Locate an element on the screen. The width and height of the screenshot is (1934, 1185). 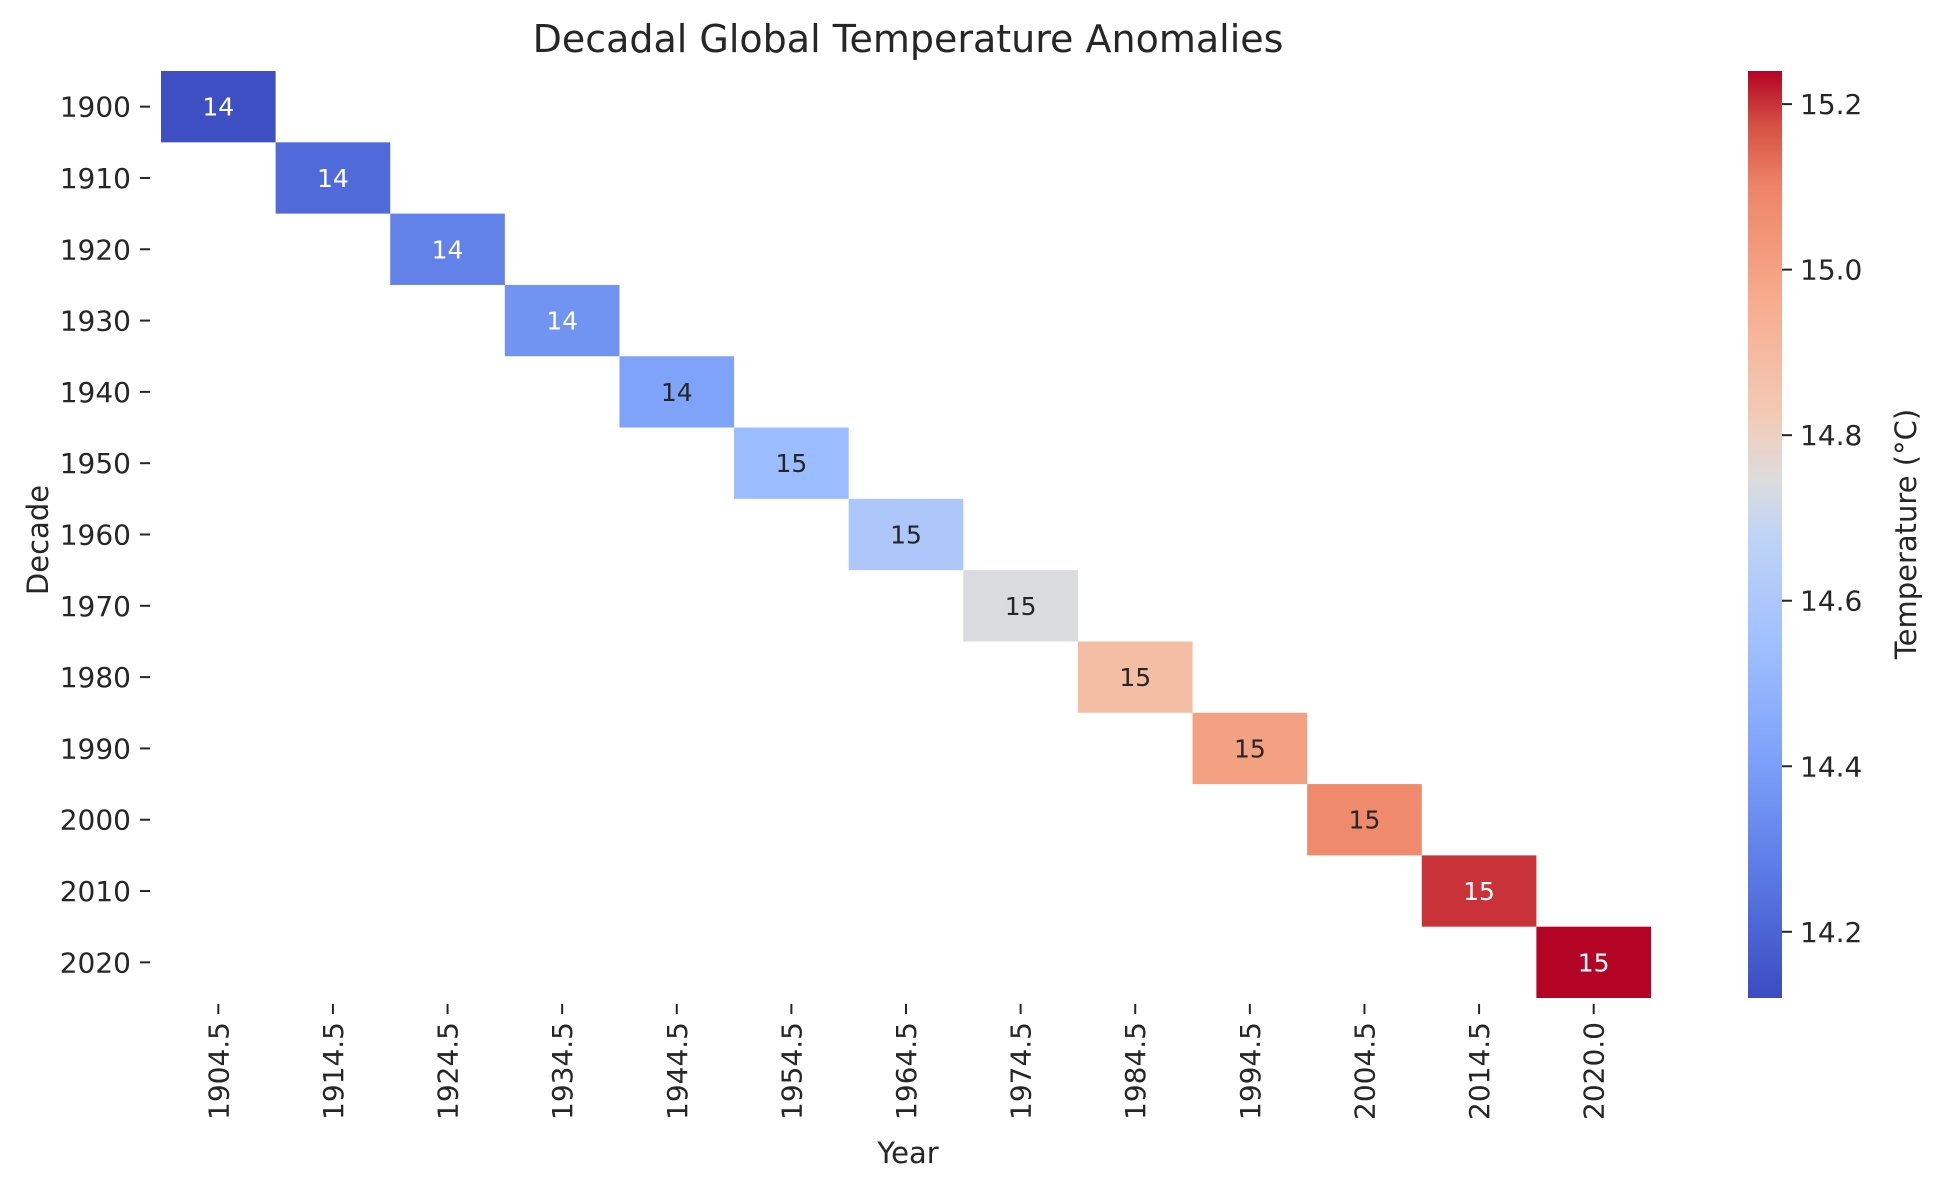
x-tick-label: 2020.0 is located at coordinates (1594, 1071).